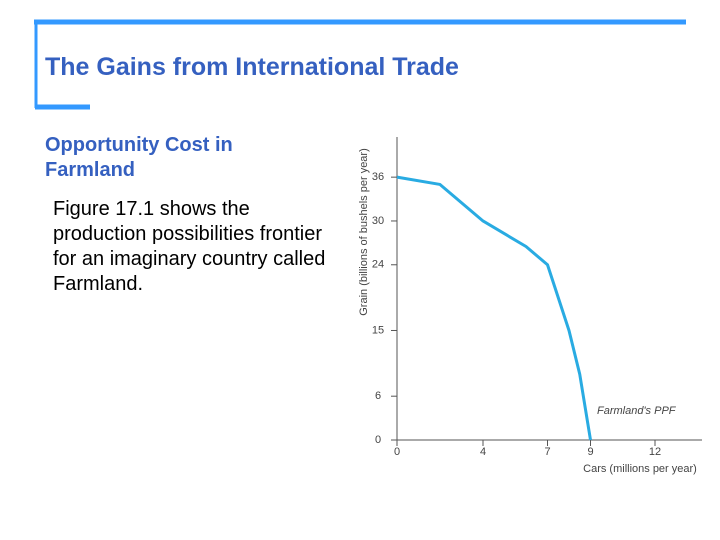  Describe the element at coordinates (252, 67) in the screenshot. I see `slide-title: The Gains from International Trade` at that location.